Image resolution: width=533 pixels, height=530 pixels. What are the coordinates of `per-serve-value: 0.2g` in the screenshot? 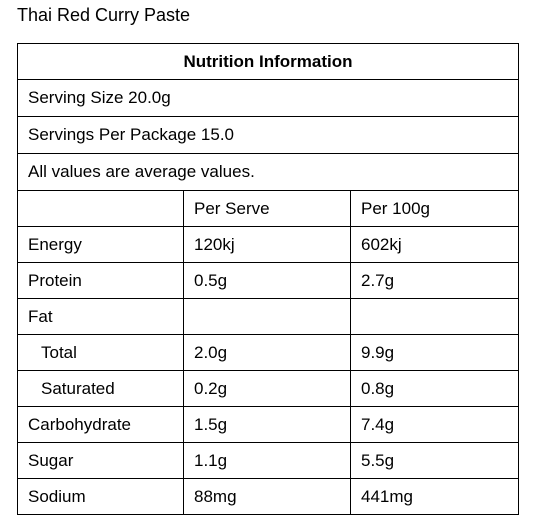 It's located at (267, 388).